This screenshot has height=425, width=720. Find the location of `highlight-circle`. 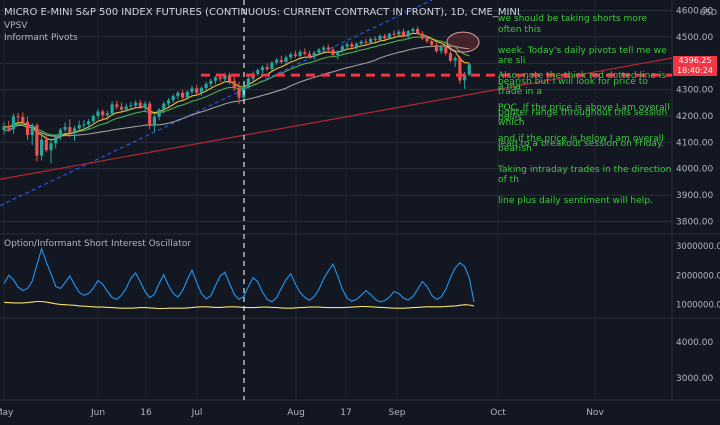

highlight-circle is located at coordinates (463, 42).